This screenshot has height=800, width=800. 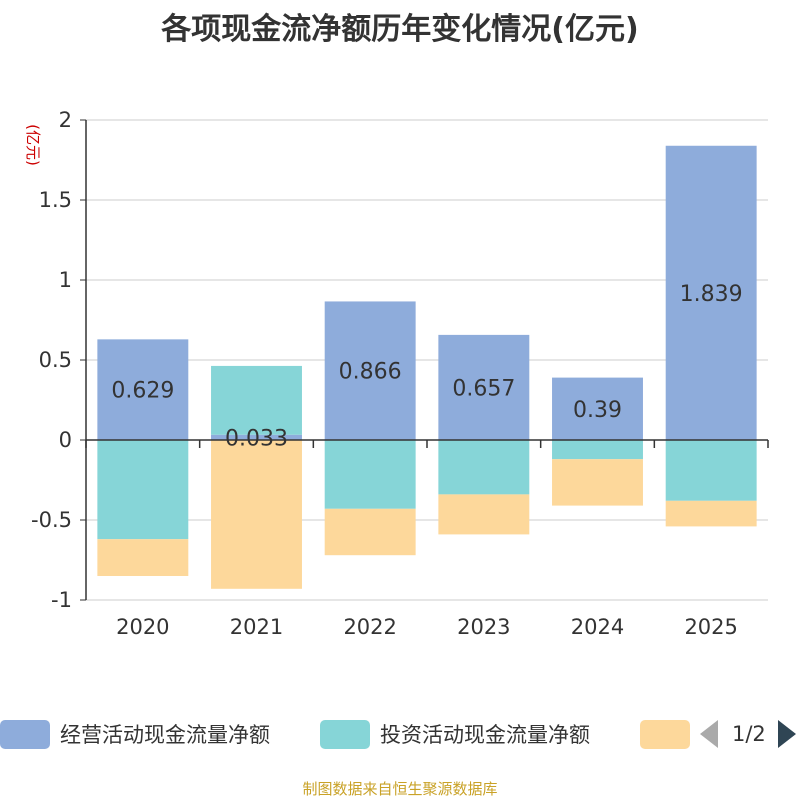 I want to click on chart-title: 各项现金流净额历年变化情况(亿元), so click(x=400, y=29).